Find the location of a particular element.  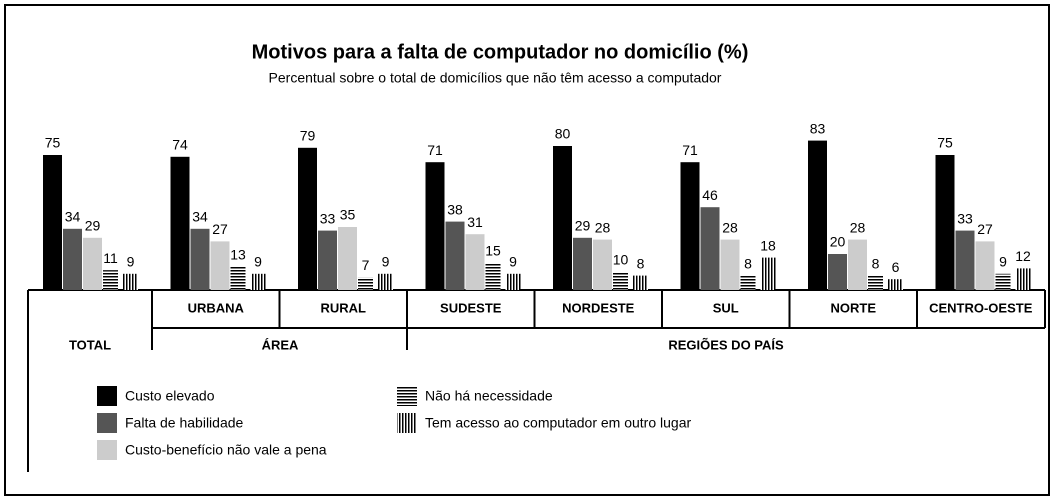

value-label: 38 is located at coordinates (455, 209).